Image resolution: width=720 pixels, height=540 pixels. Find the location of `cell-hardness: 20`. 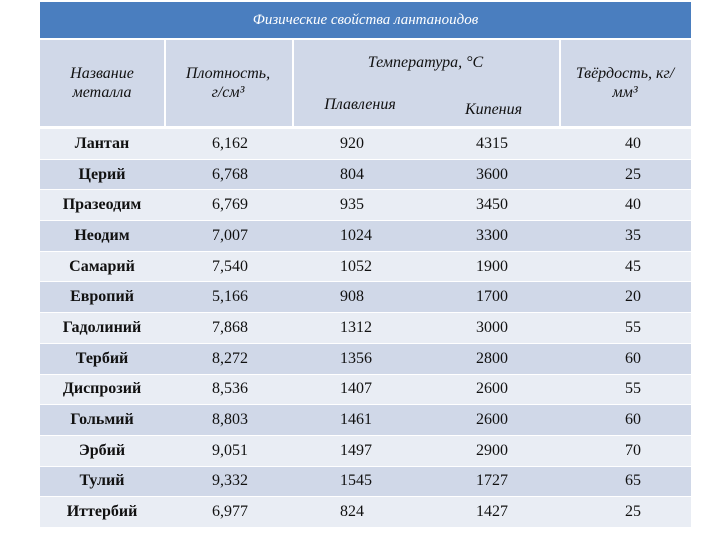

cell-hardness: 20 is located at coordinates (633, 297).